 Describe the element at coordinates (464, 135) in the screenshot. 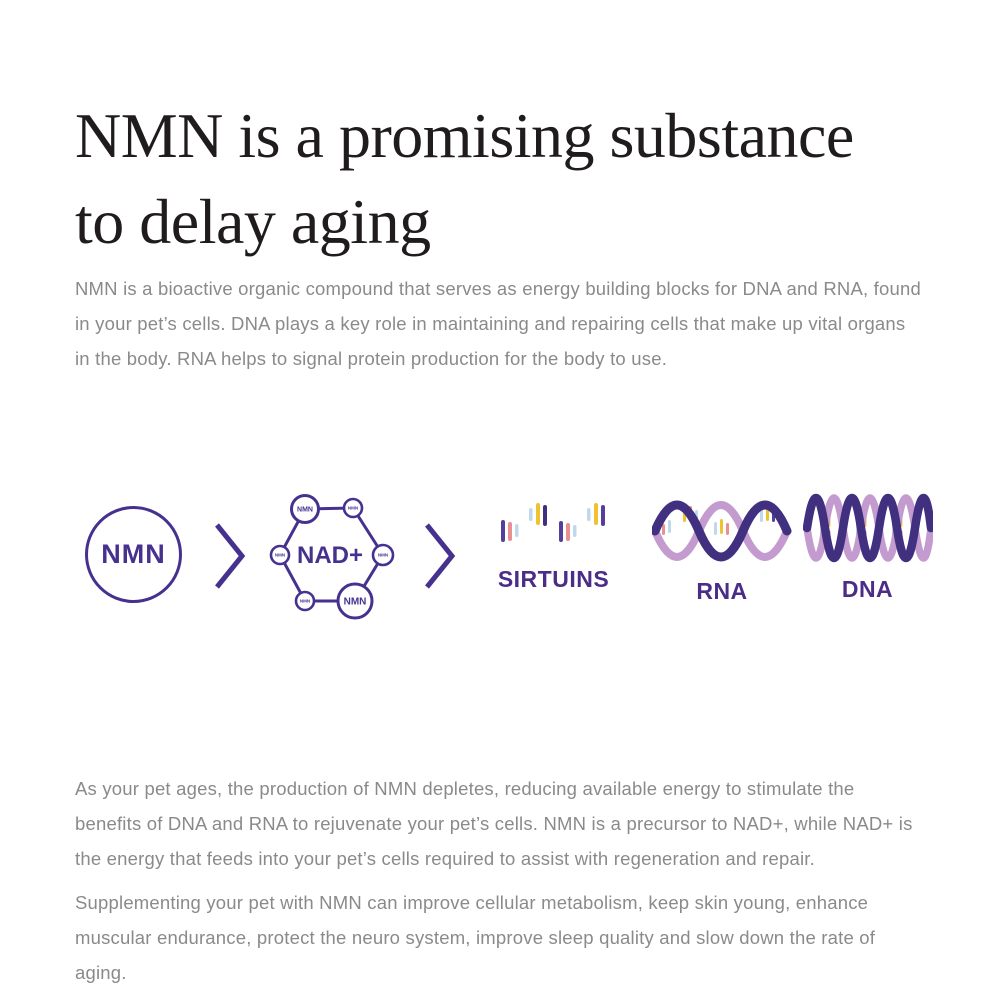

I see `page-title-line-1: NMN is a promising substance` at that location.